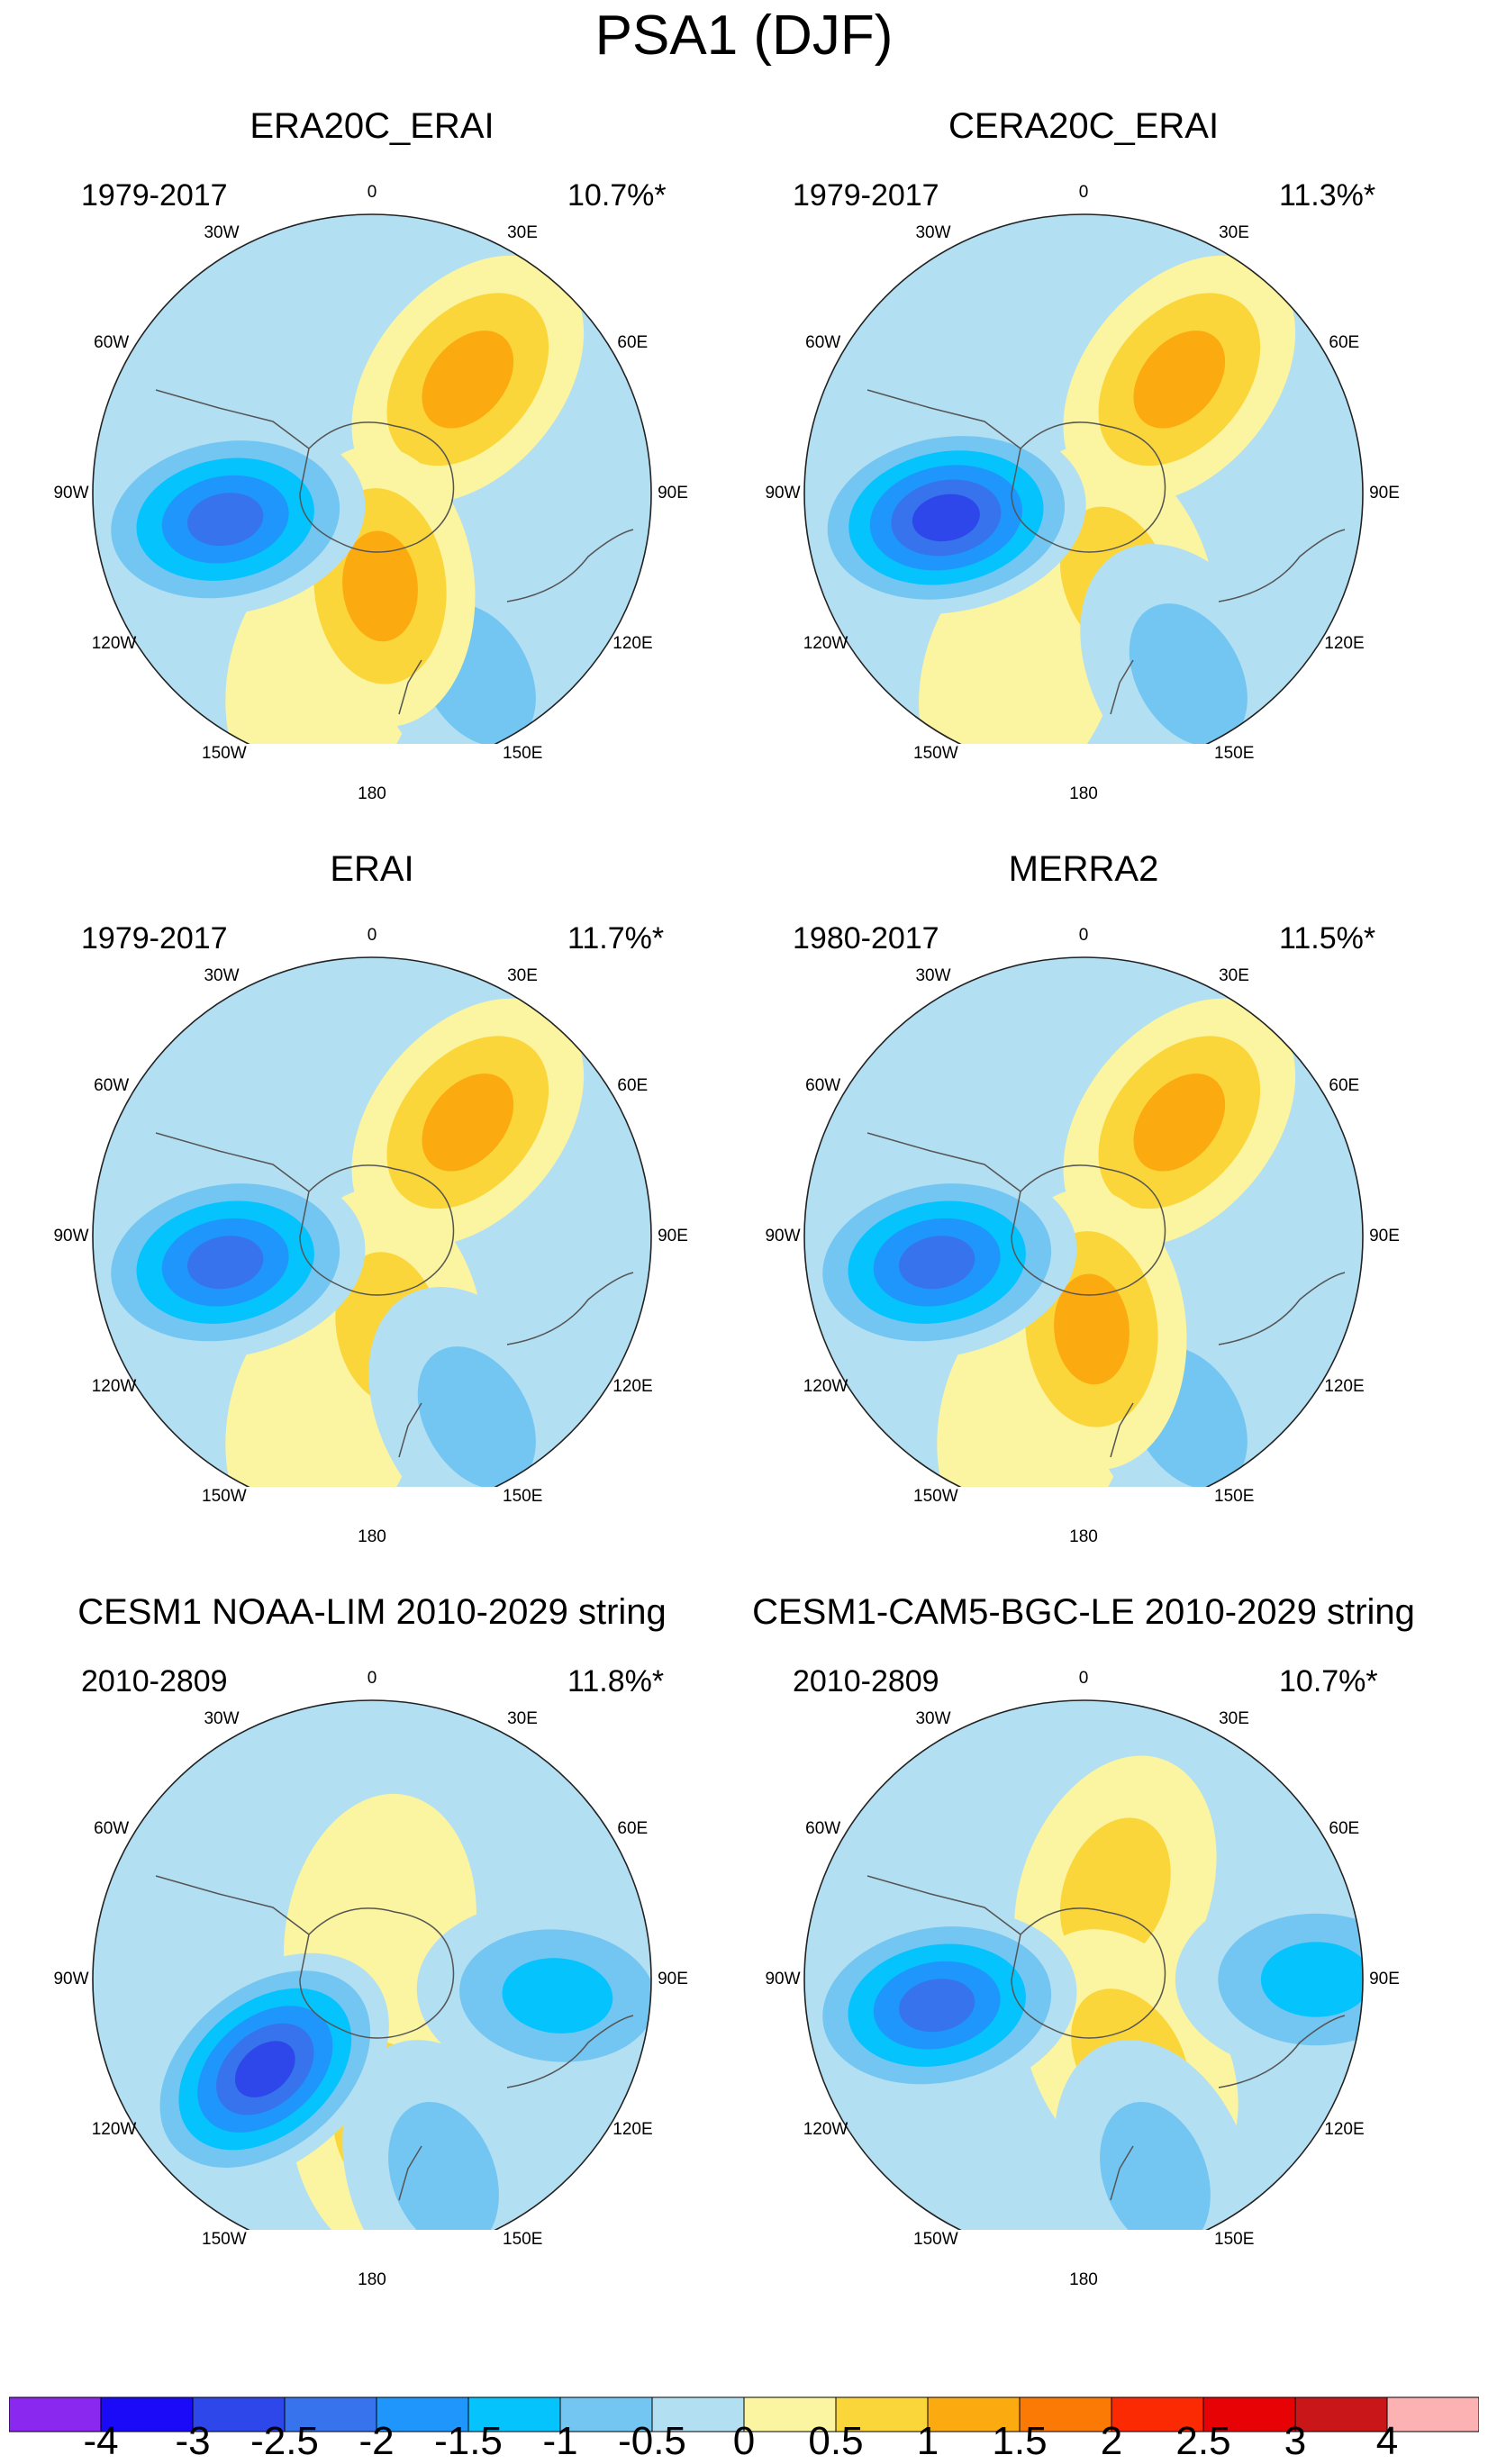  I want to click on colorbar-label: 2.5, so click(1203, 2441).